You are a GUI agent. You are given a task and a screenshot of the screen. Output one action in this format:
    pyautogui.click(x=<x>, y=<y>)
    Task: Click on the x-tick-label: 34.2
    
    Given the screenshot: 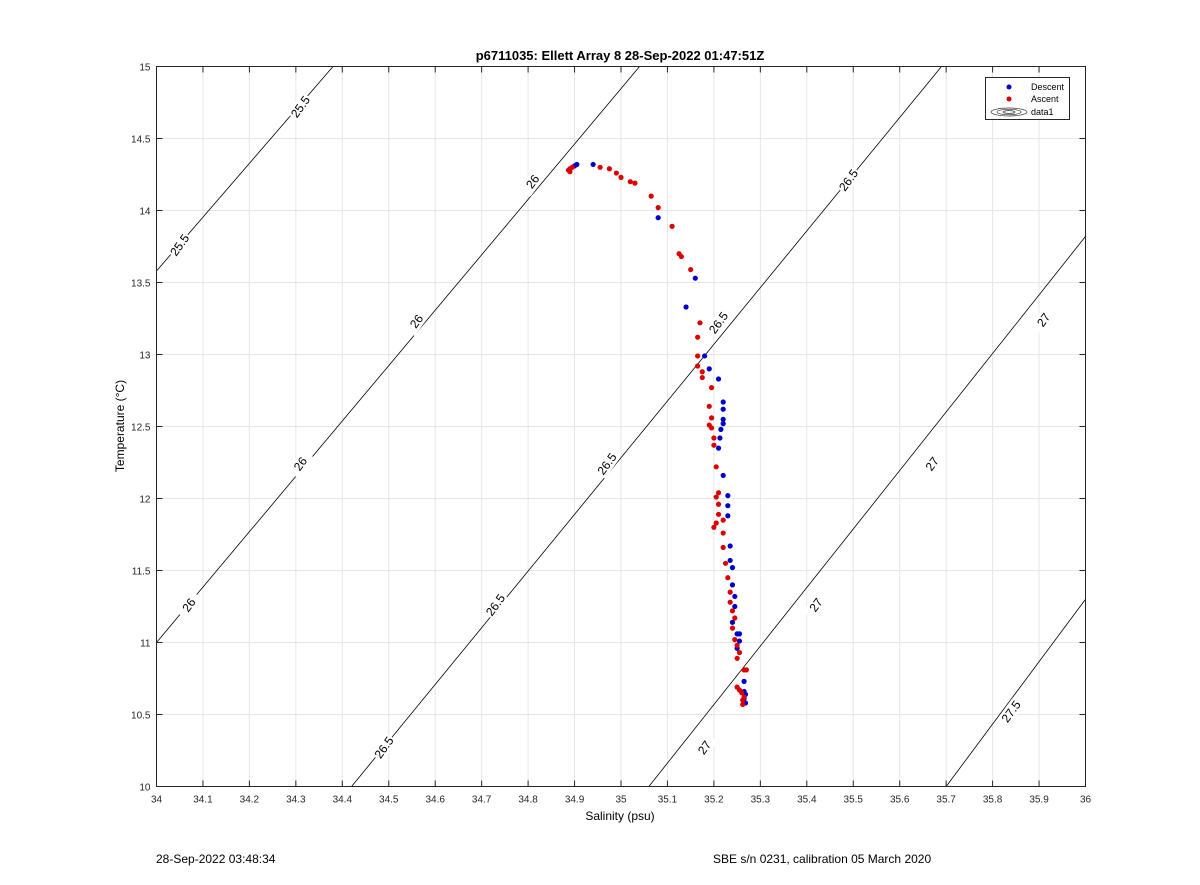 What is the action you would take?
    pyautogui.click(x=250, y=800)
    